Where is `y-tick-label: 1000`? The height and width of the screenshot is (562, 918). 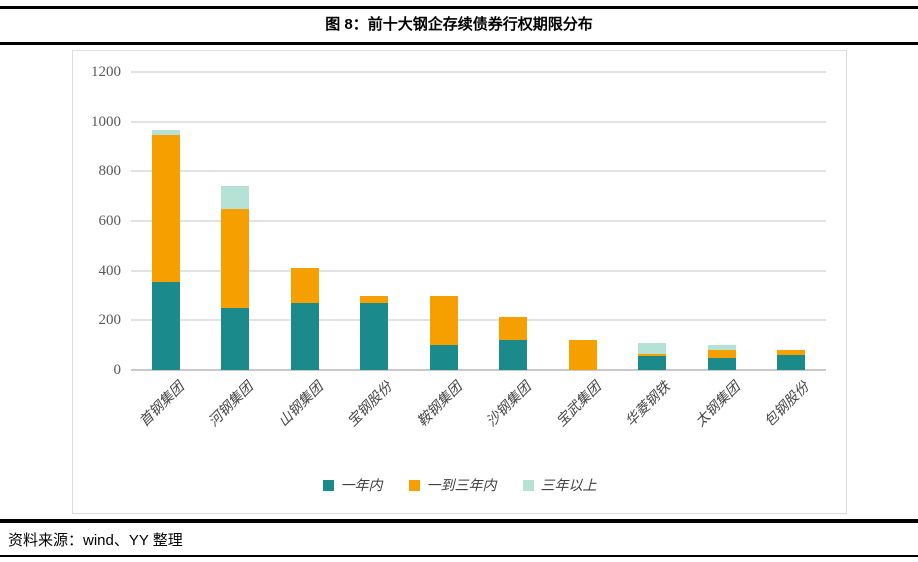 y-tick-label: 1000 is located at coordinates (106, 121).